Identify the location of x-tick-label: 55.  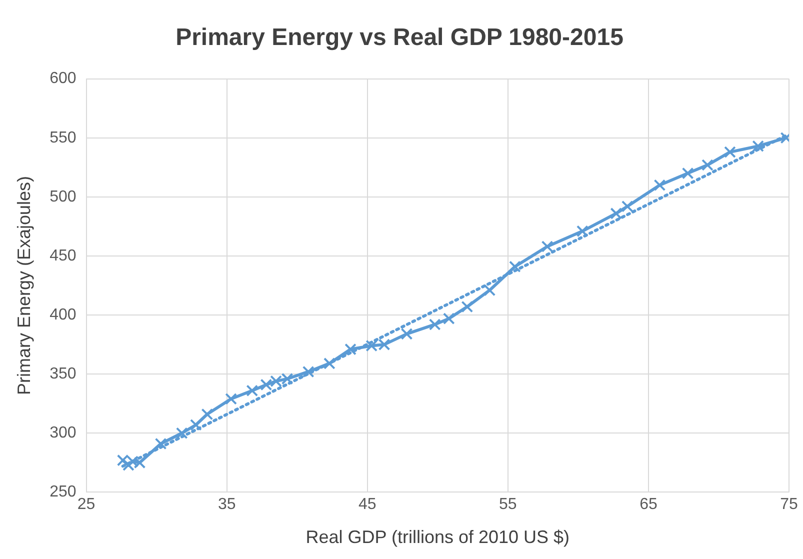
(508, 505).